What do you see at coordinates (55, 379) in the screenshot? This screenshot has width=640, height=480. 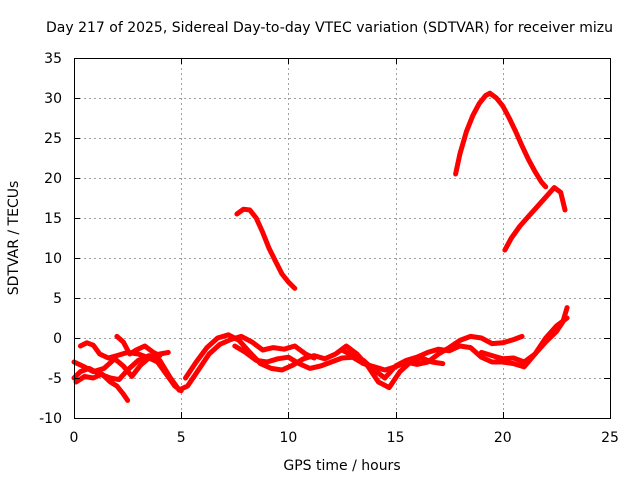 I see `y-tick-label: -5` at bounding box center [55, 379].